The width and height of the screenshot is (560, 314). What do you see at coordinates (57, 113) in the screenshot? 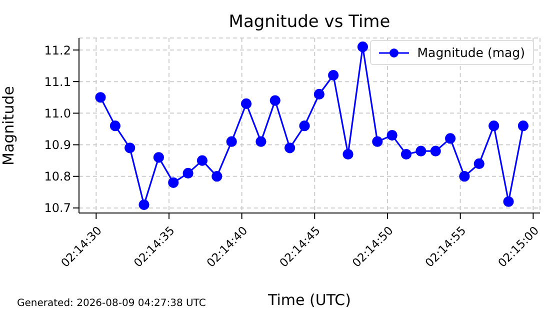
I see `y-tick-label: 11.0` at bounding box center [57, 113].